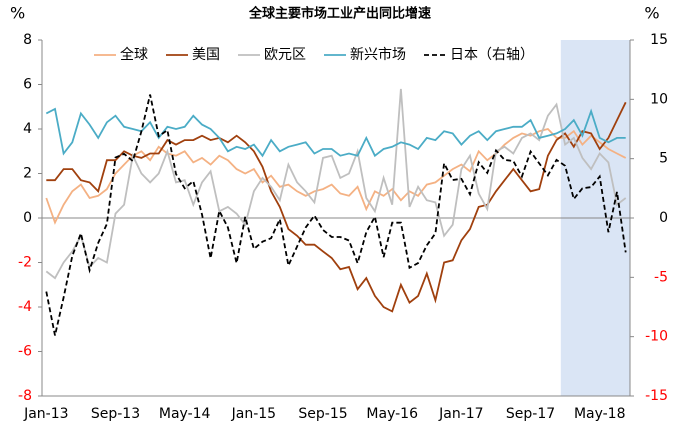  I want to click on x-tick-label: Jan-13, so click(45, 414).